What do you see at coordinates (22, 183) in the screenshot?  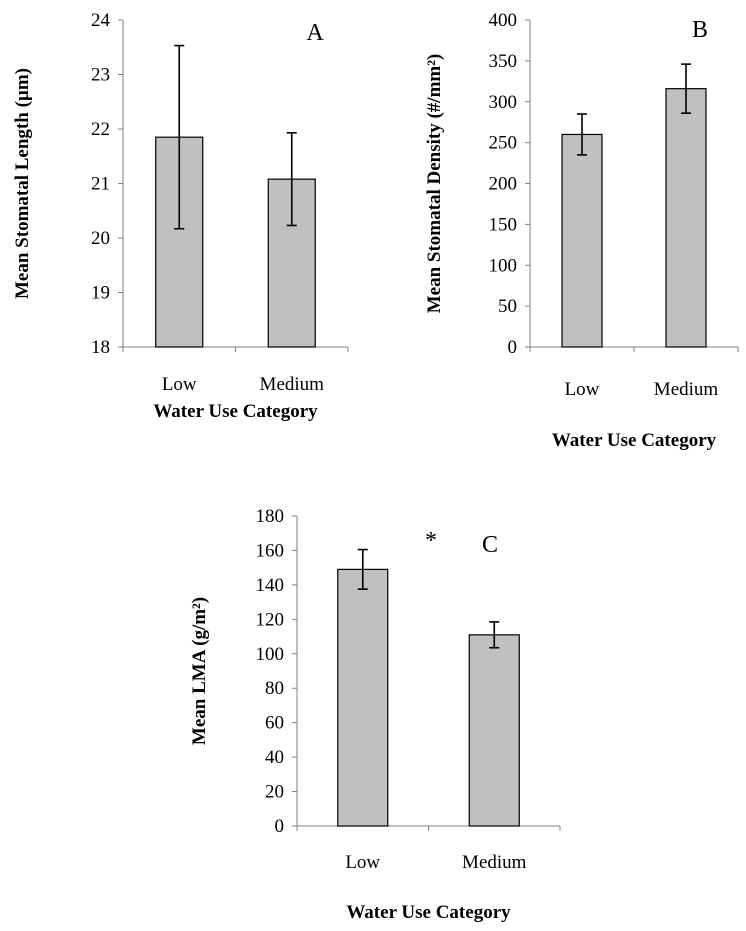 I see `y-axis-title: Mean Stomatal Length (µm)` at bounding box center [22, 183].